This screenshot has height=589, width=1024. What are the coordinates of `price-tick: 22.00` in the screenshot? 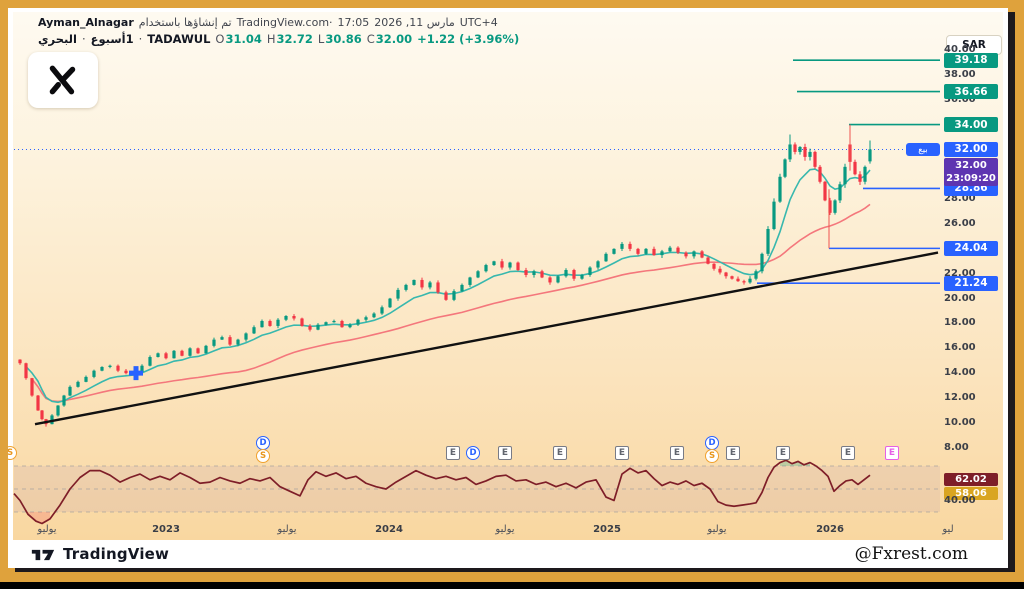 It's located at (960, 273).